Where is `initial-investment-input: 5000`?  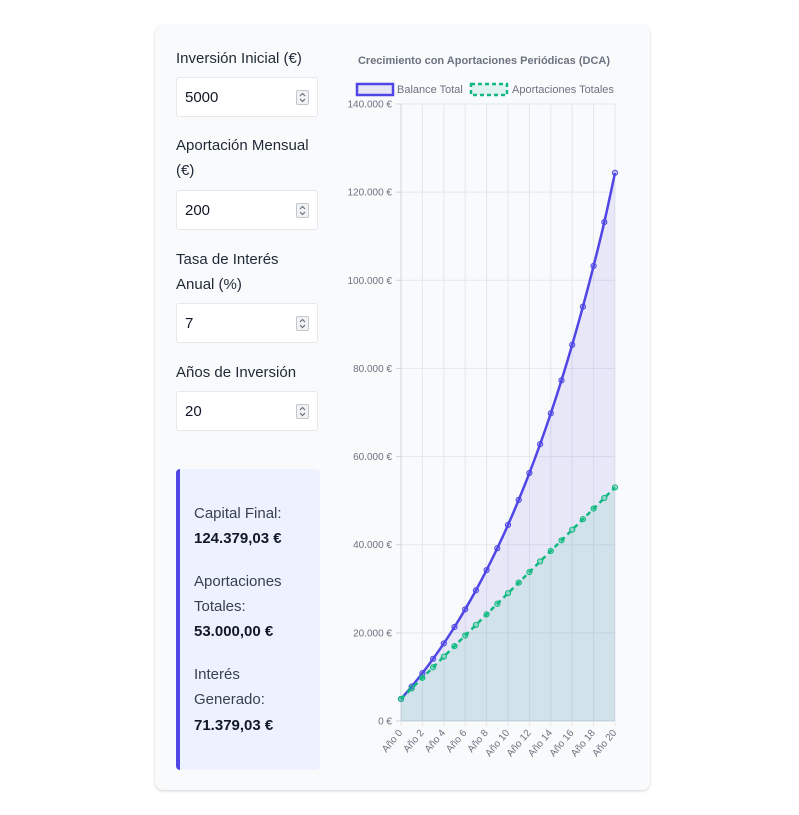
initial-investment-input: 5000 is located at coordinates (247, 97).